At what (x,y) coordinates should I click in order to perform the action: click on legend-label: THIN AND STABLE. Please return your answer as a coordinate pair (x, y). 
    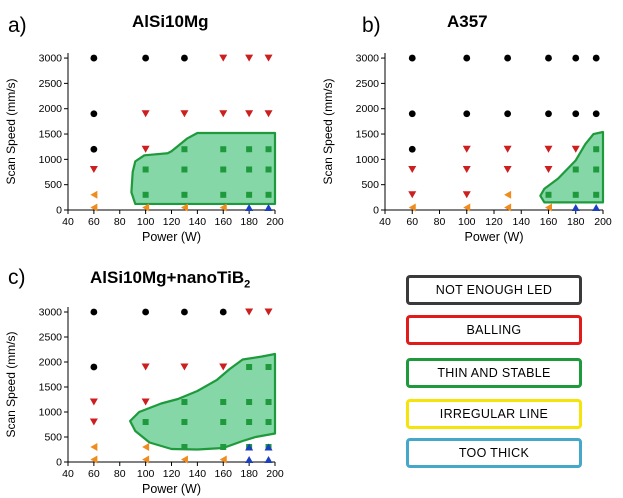
    Looking at the image, I should click on (494, 373).